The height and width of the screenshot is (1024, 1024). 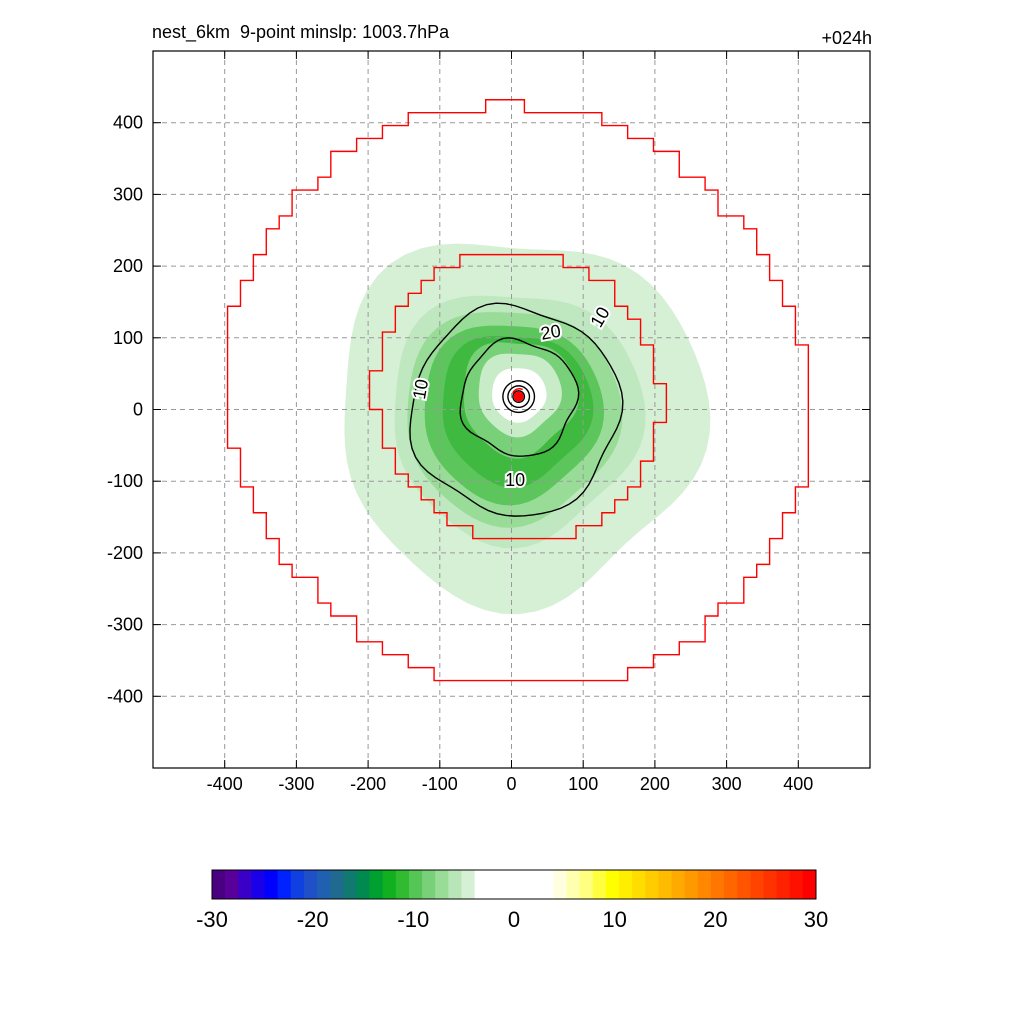 I want to click on hurricane-symbol-icon, so click(x=517, y=391).